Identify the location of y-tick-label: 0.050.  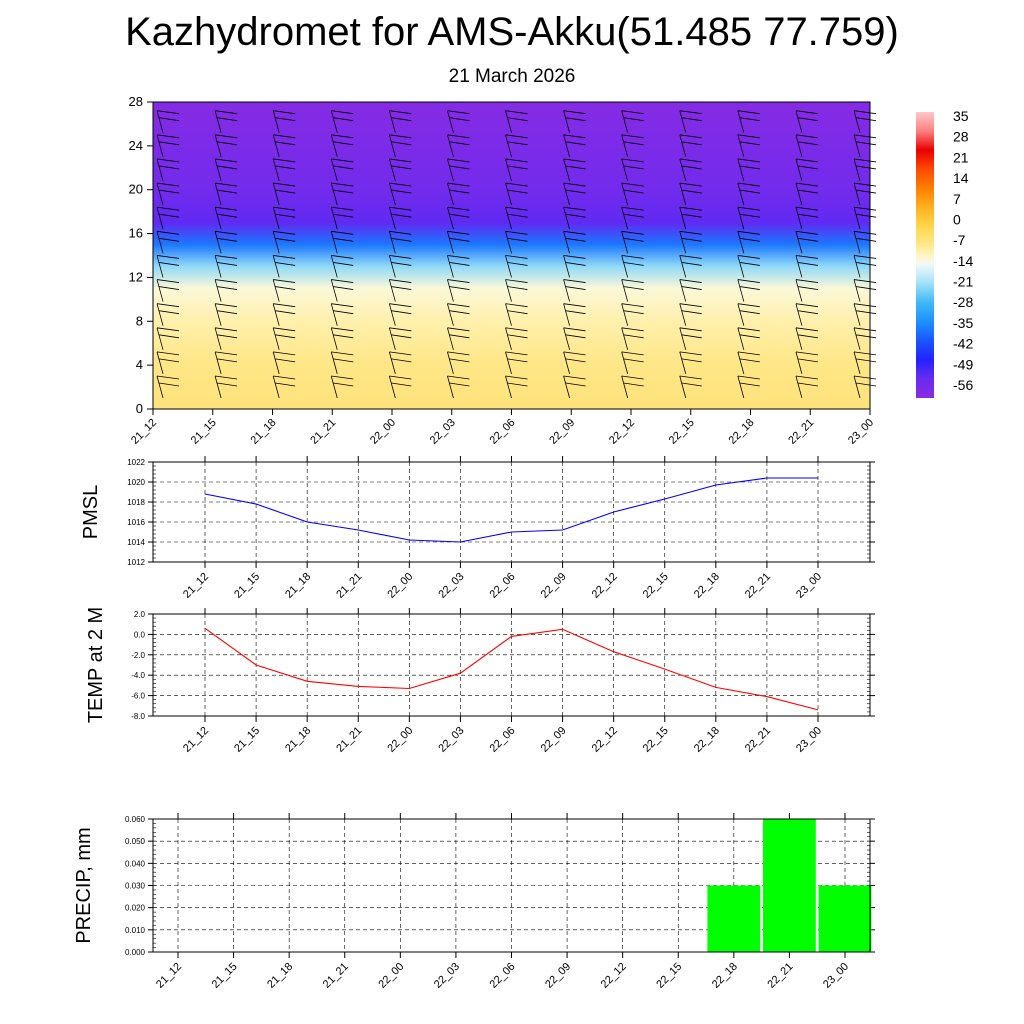
(135, 841).